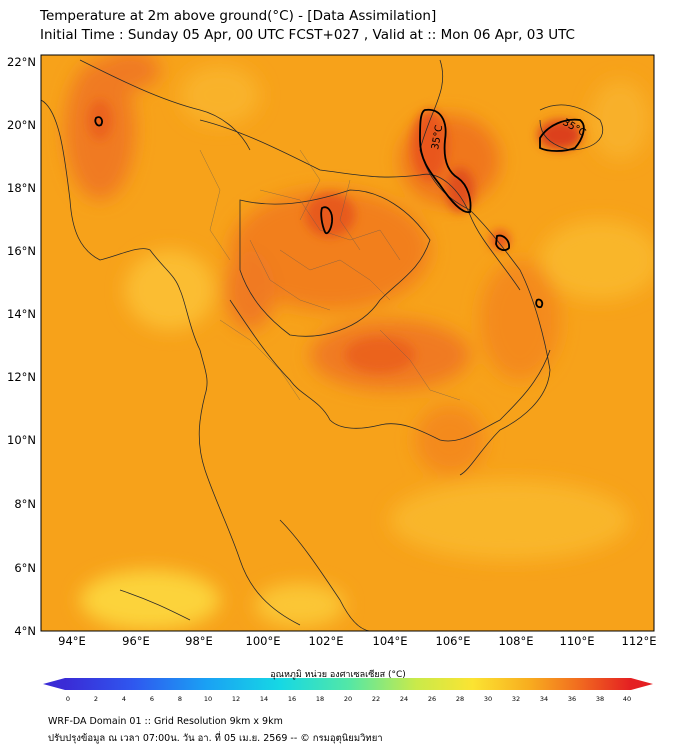 Image resolution: width=676 pixels, height=756 pixels. Describe the element at coordinates (404, 699) in the screenshot. I see `colorbar-tick: 24` at that location.